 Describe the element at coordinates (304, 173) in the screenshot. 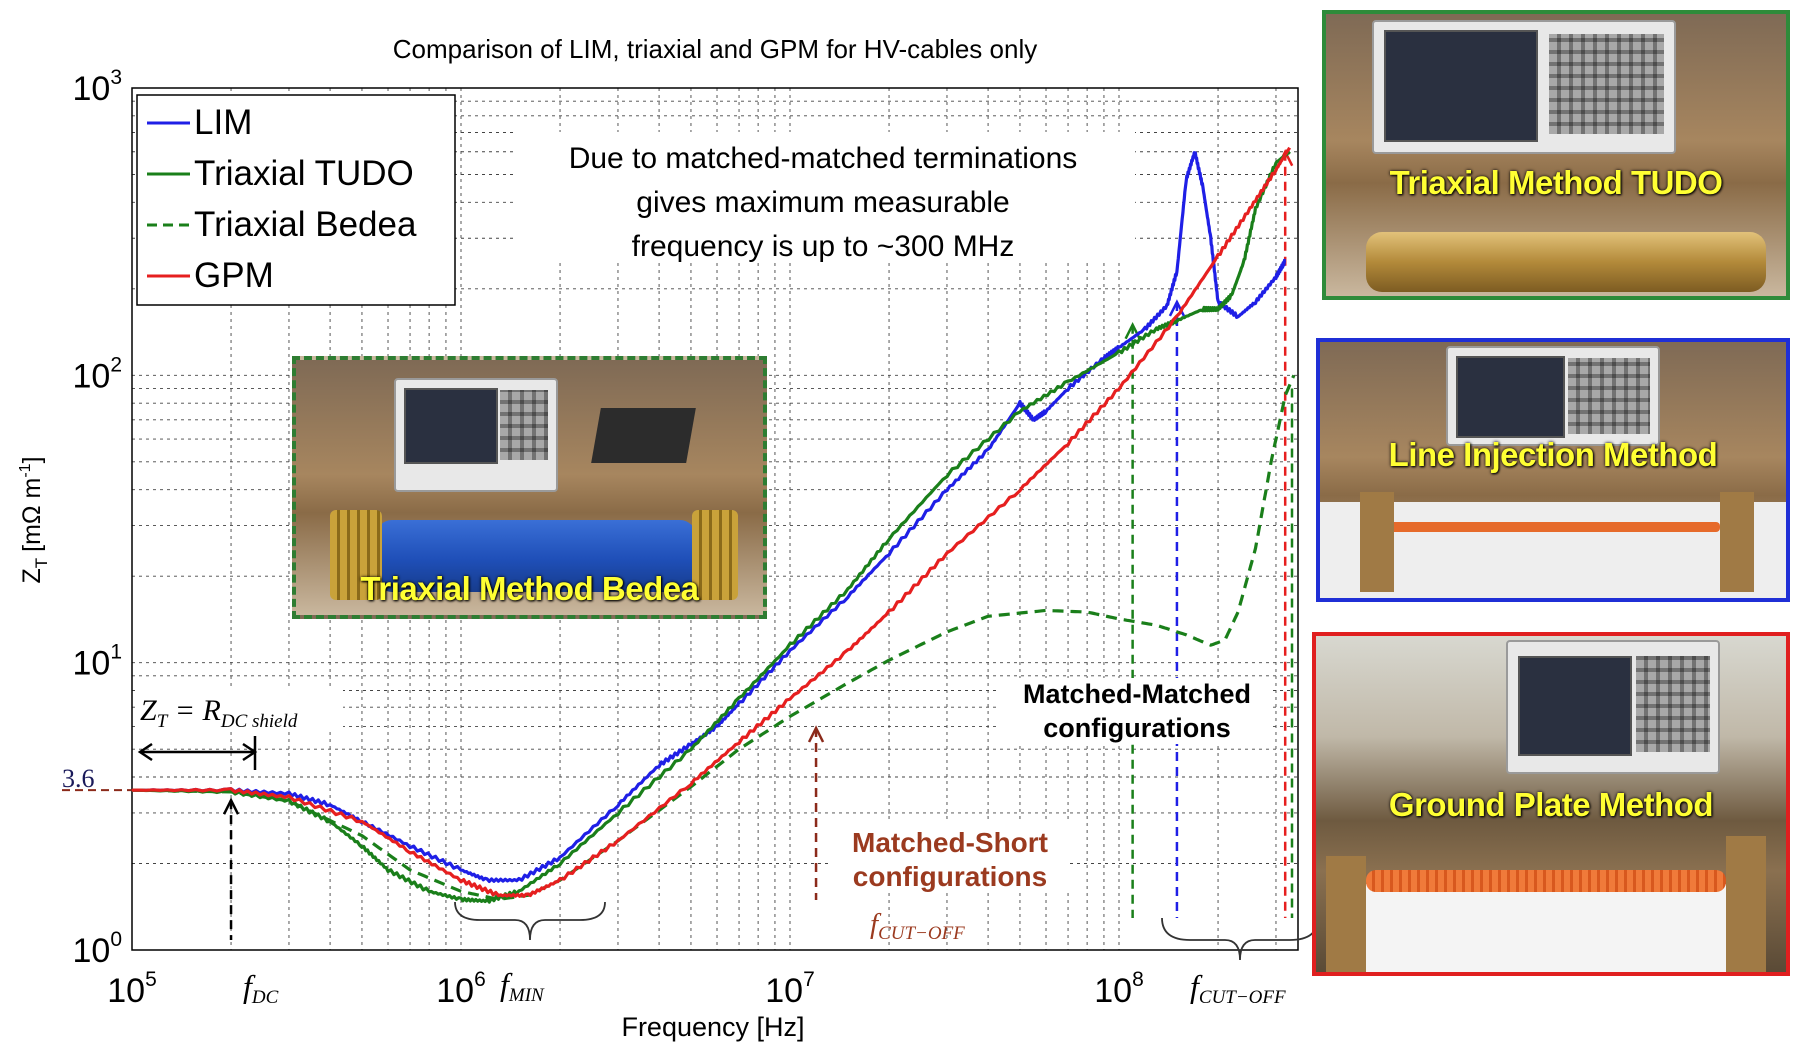

I see `legend-label-tudo: Triaxial TUDO` at that location.